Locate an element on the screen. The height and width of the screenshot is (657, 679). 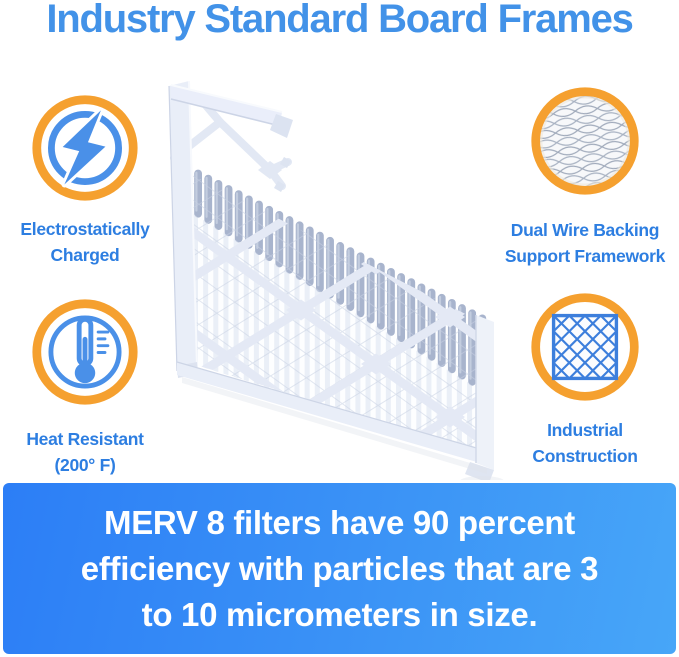
feature-electrostatically-charged: Electrostatically Charged is located at coordinates (85, 180).